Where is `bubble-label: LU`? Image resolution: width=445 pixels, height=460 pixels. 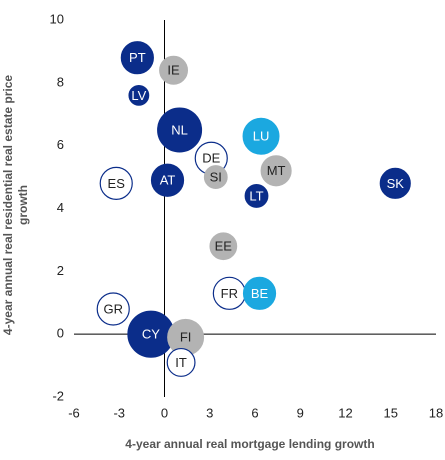
bubble-label: LU is located at coordinates (261, 136).